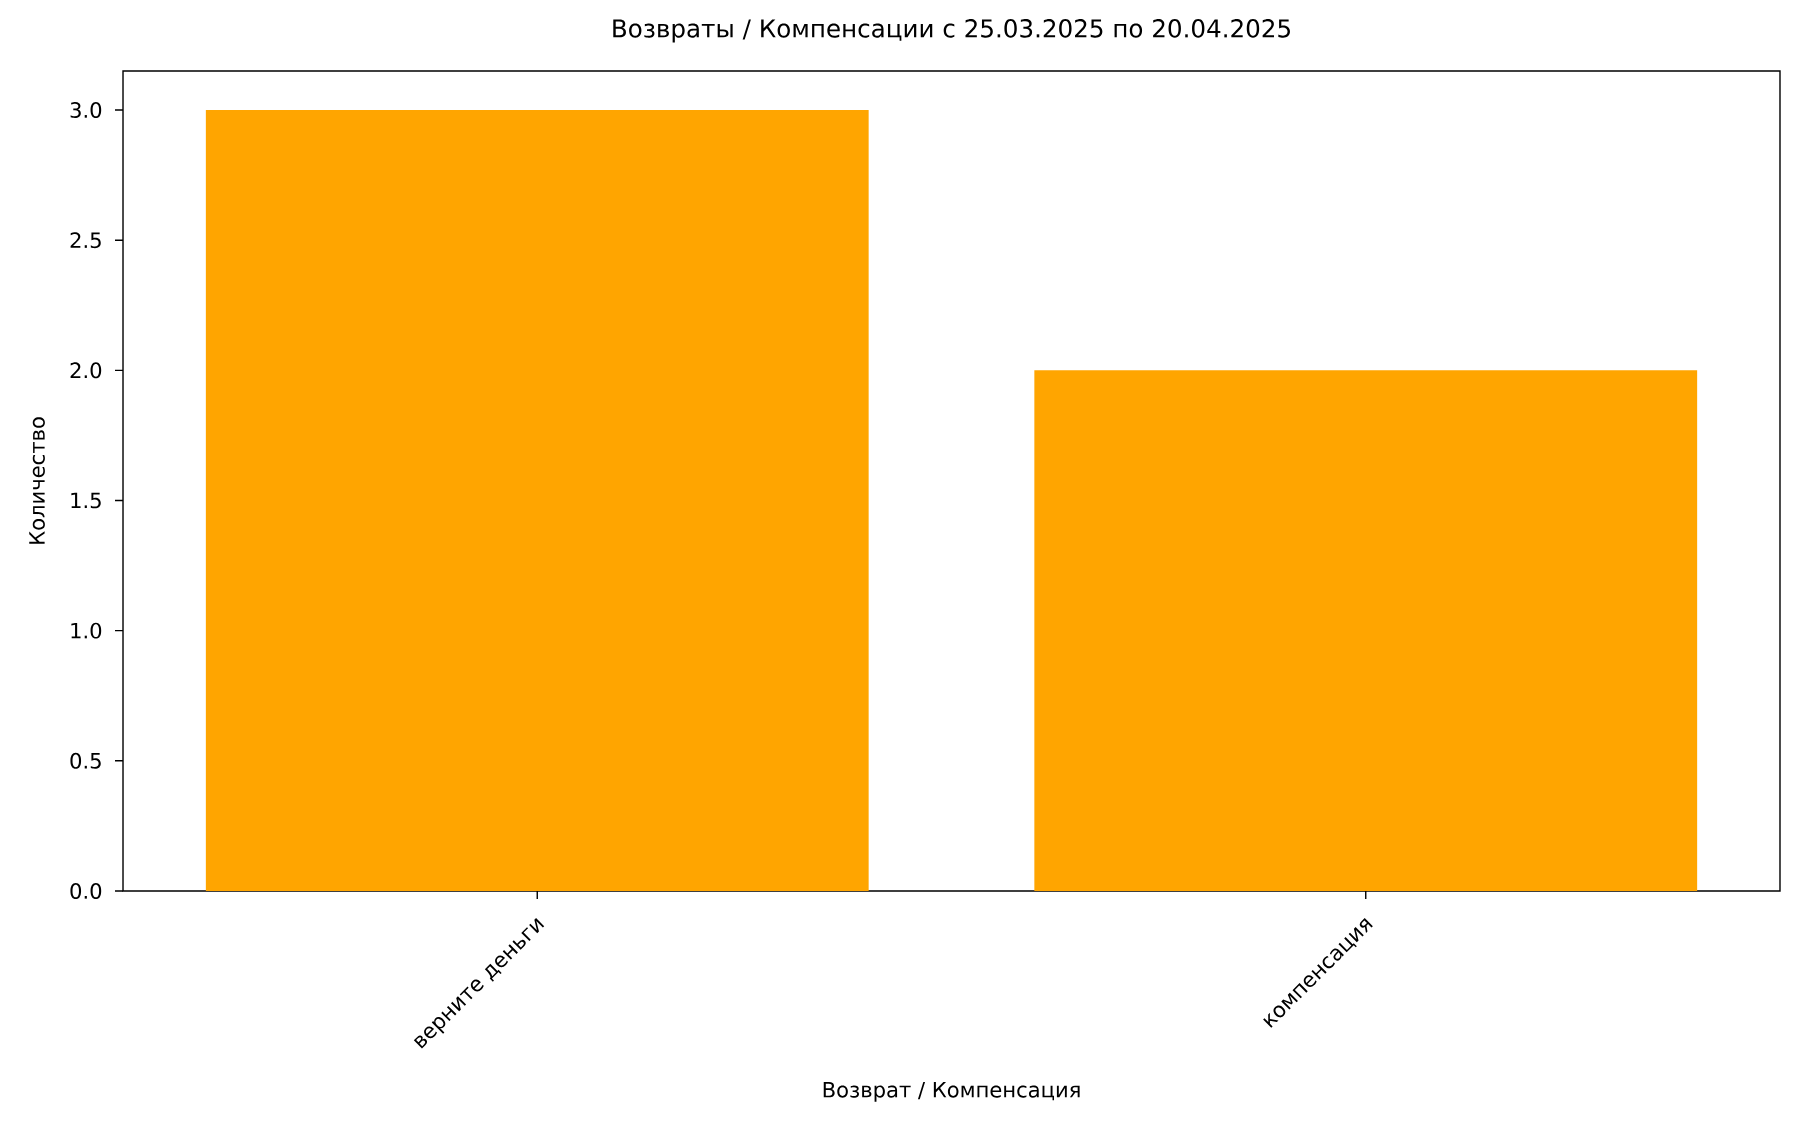 The height and width of the screenshot is (1127, 1803). What do you see at coordinates (85, 760) in the screenshot?
I see `y-tick-label: 0.5` at bounding box center [85, 760].